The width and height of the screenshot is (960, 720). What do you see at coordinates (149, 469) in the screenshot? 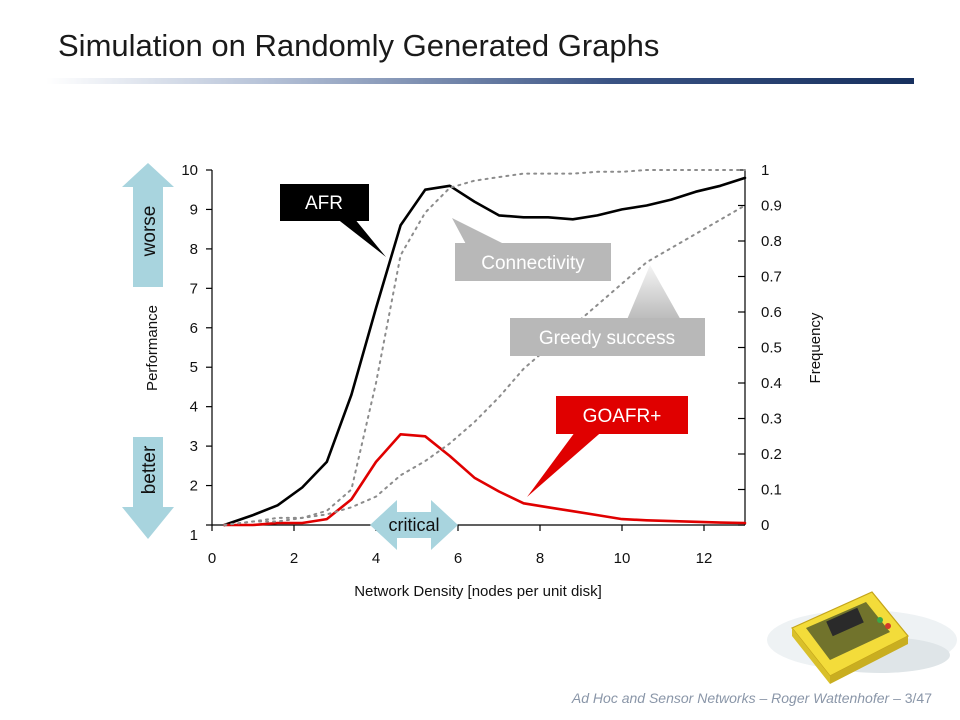
I see `better-label: better` at bounding box center [149, 469].